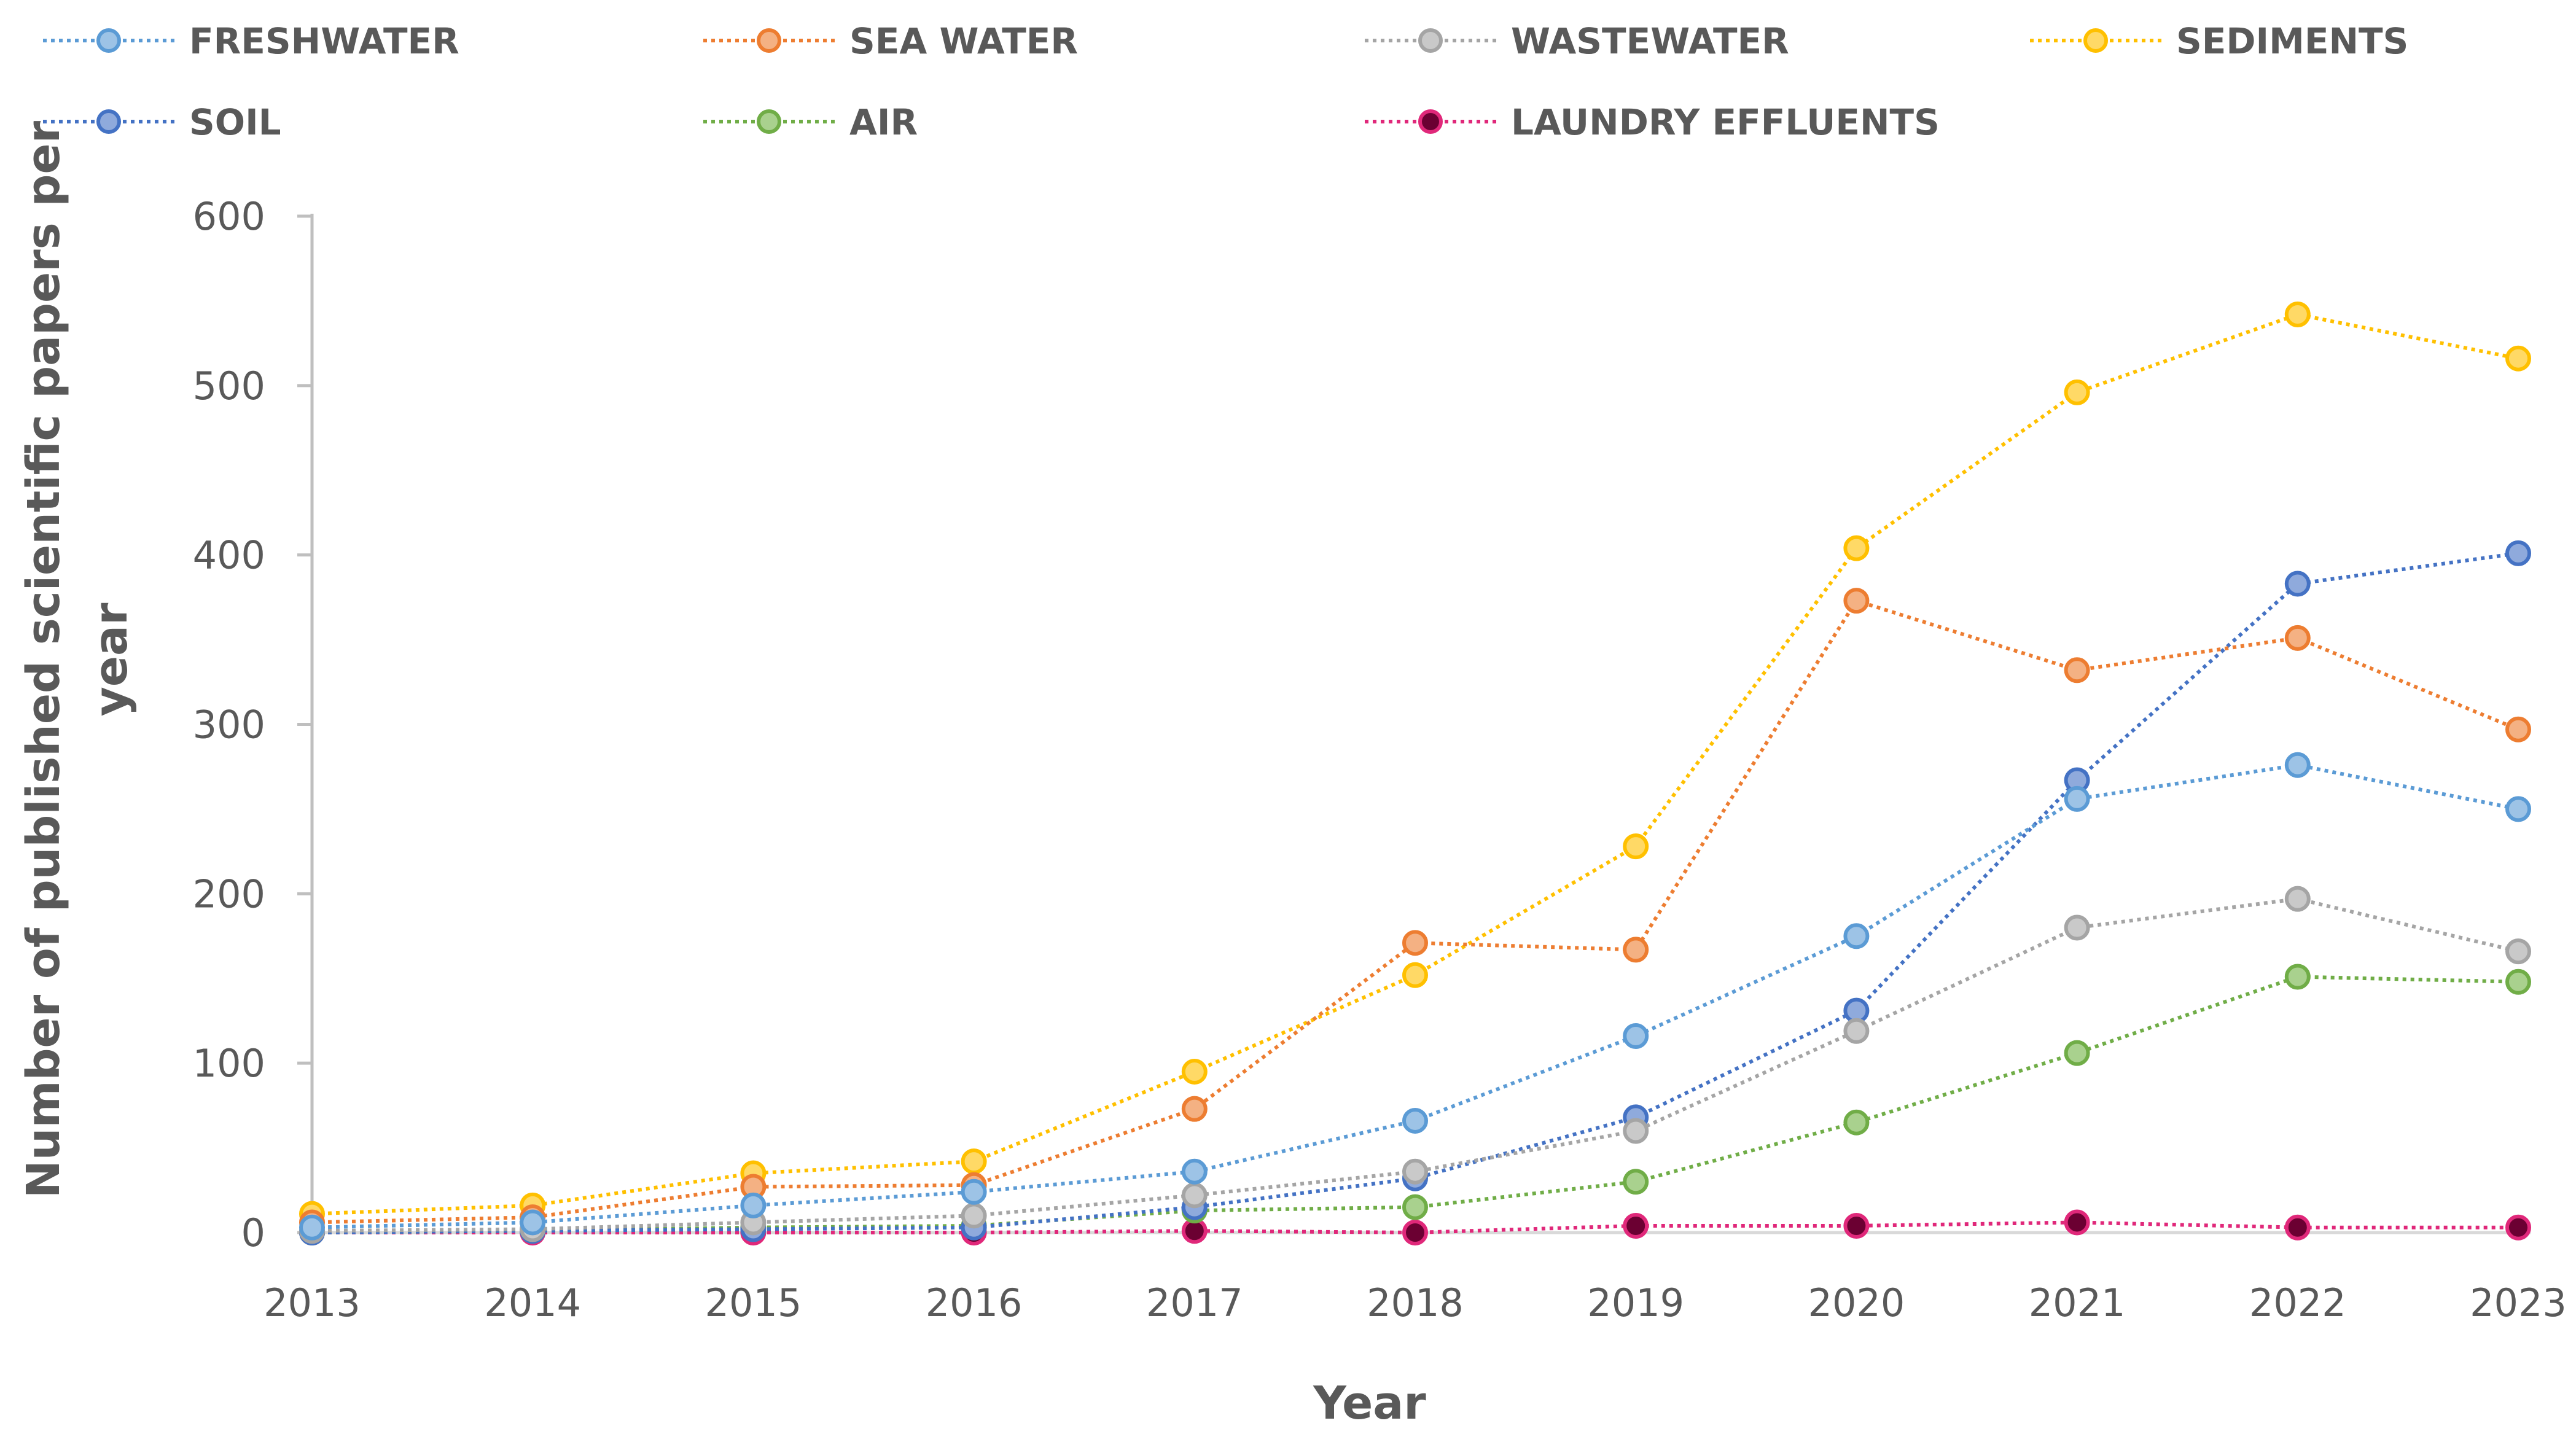 This screenshot has height=1434, width=2576. I want to click on y-tick-label: 500, so click(229, 386).